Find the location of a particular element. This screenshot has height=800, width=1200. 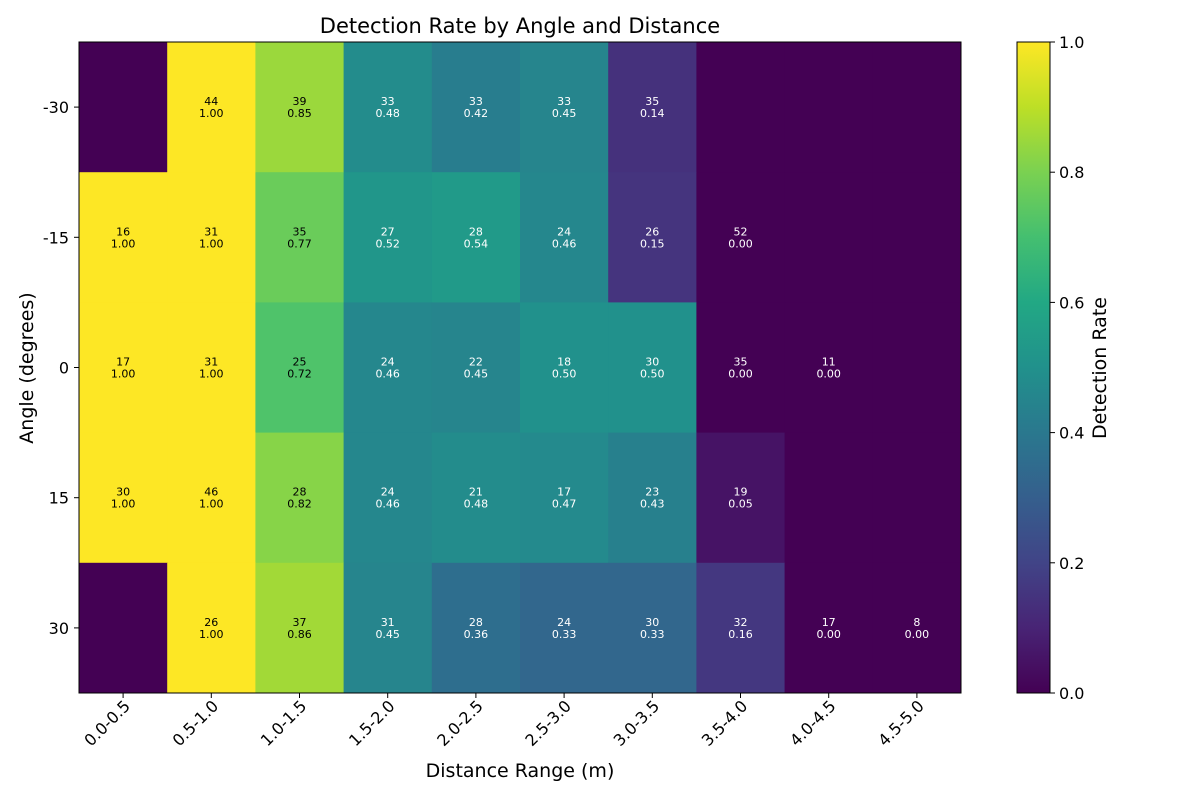

cell-count-label: 39 is located at coordinates (300, 101).